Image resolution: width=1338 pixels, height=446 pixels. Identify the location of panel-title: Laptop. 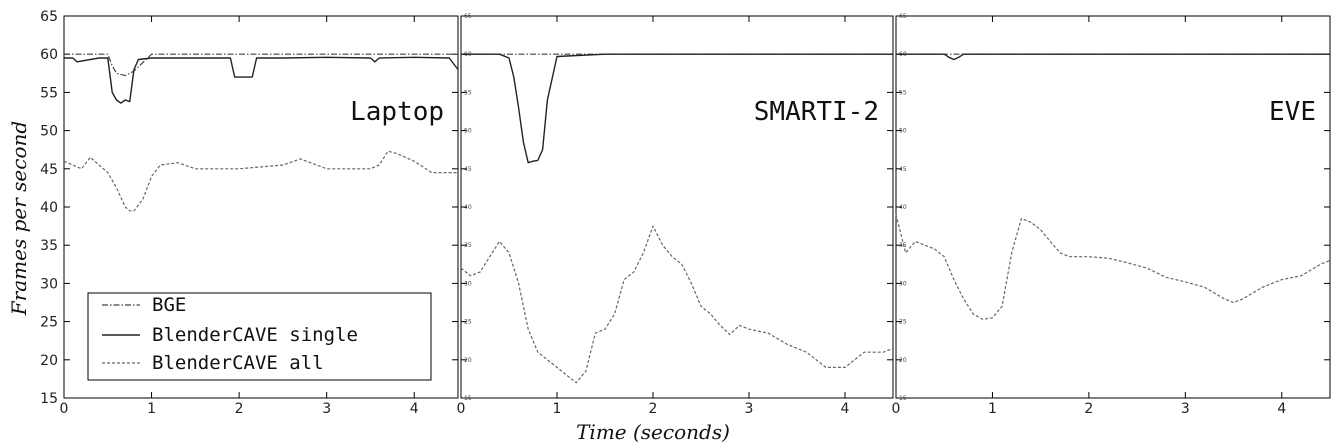
(397, 112).